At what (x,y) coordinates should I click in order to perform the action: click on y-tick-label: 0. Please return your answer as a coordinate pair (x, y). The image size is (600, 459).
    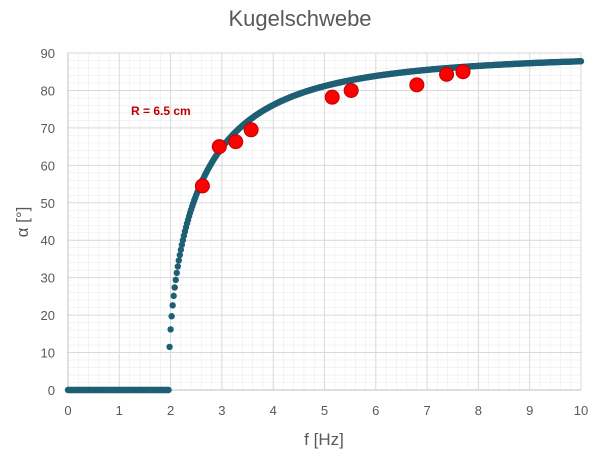
    Looking at the image, I should click on (51, 390).